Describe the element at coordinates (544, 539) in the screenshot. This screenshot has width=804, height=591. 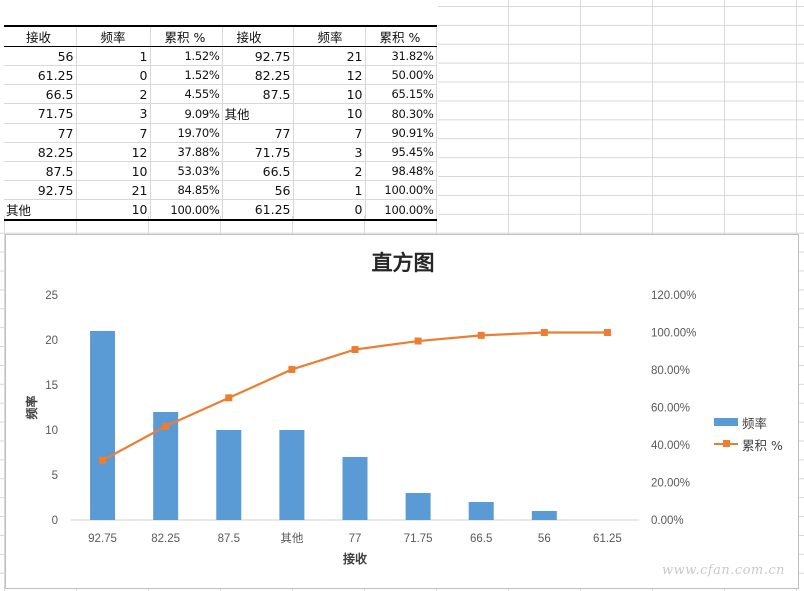
I see `x-tick-label: 56` at that location.